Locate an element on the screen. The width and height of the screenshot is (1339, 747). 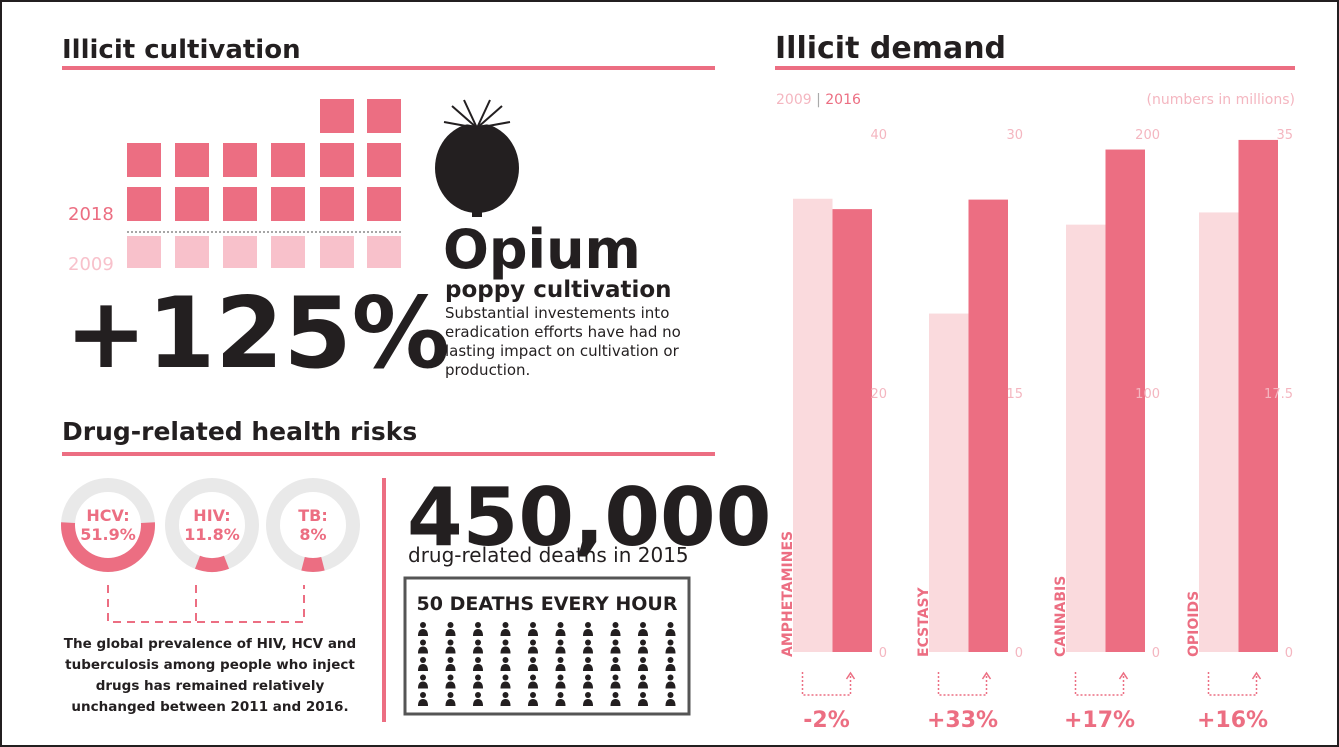
year-label: 2018 is located at coordinates (91, 214).